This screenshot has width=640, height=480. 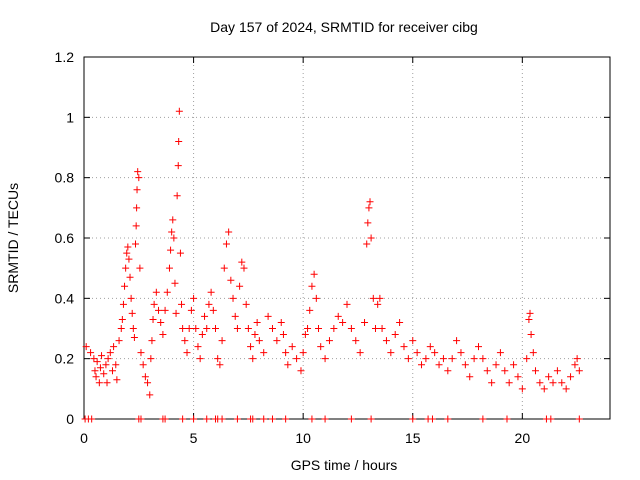 I want to click on y-tick-label: 1.2, so click(x=65, y=57).